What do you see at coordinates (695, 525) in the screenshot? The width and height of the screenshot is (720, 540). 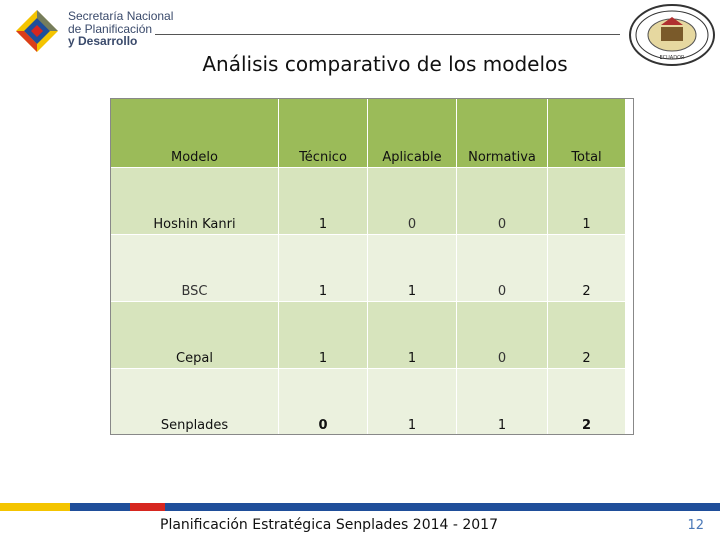 I see `page-number: 12` at bounding box center [695, 525].